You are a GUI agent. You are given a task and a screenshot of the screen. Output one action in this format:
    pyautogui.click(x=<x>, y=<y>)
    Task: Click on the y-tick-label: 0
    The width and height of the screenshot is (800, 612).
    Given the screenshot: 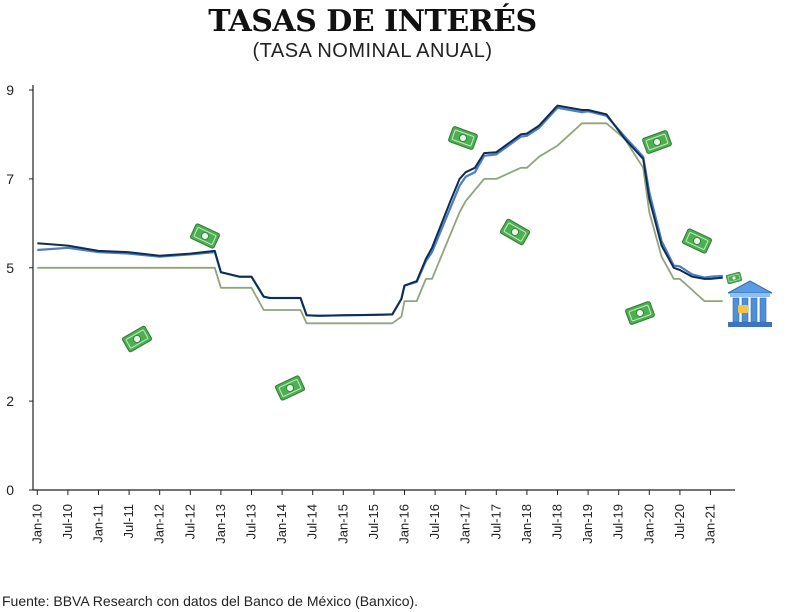 What is the action you would take?
    pyautogui.click(x=10, y=490)
    